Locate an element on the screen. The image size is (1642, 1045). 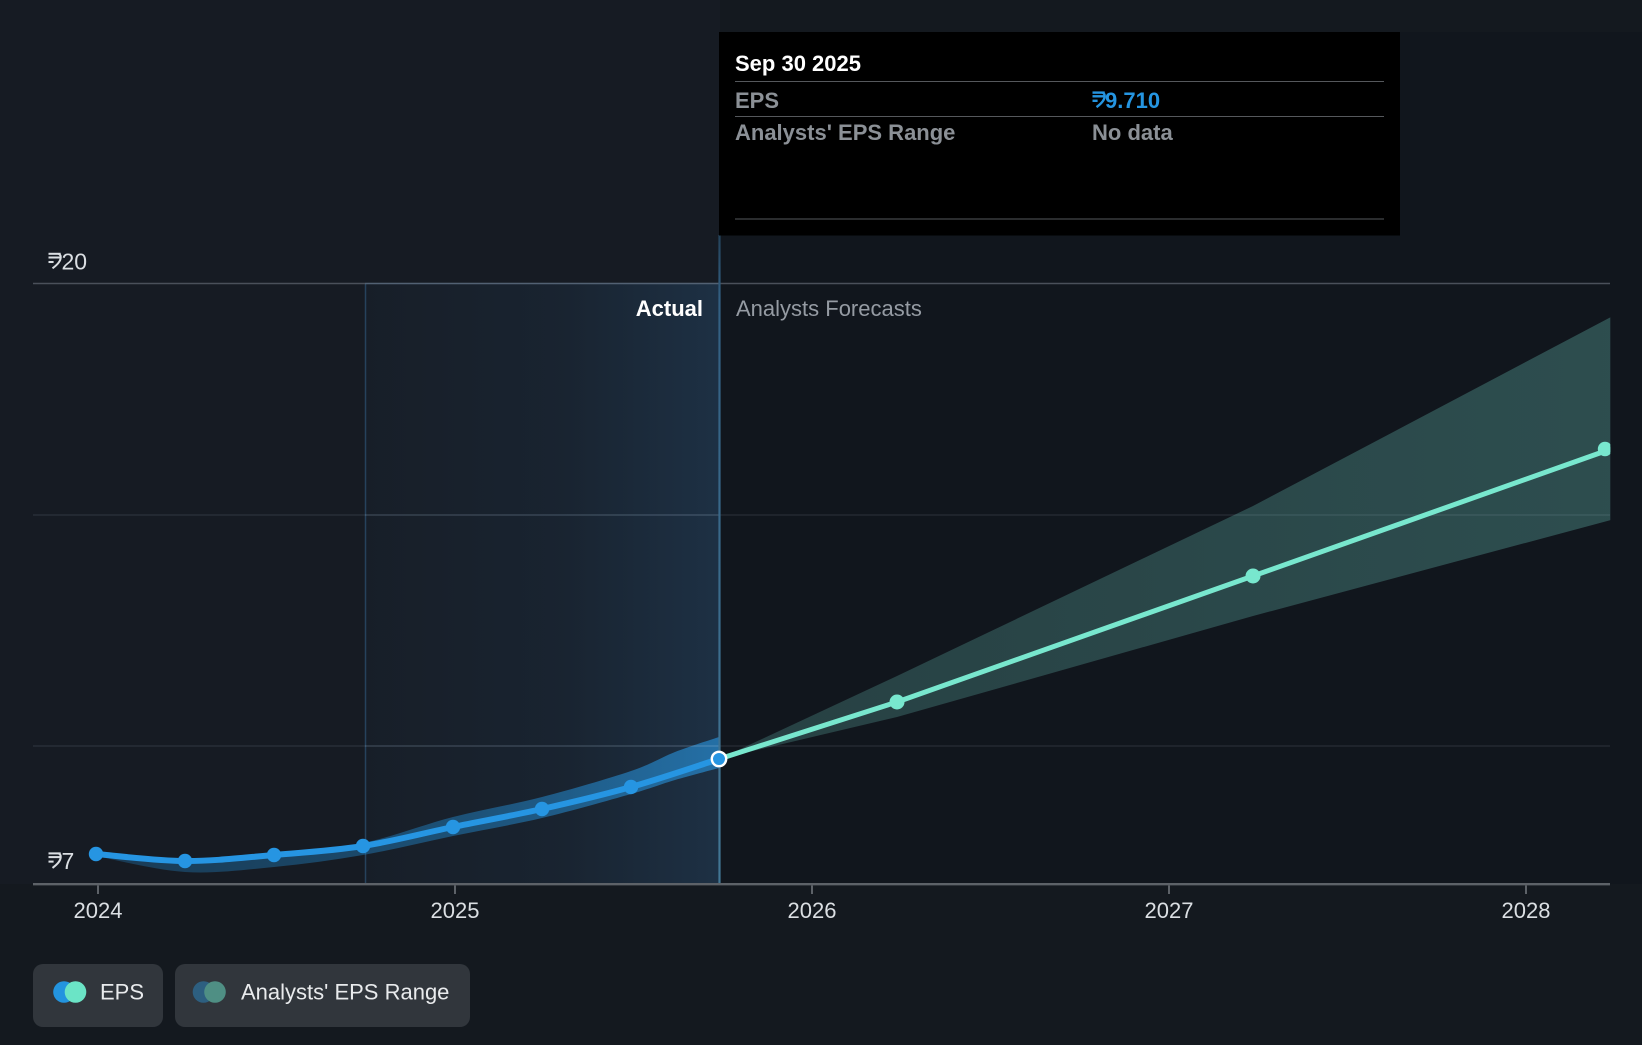
svg-text: Analysts Forecasts is located at coordinates (829, 308).